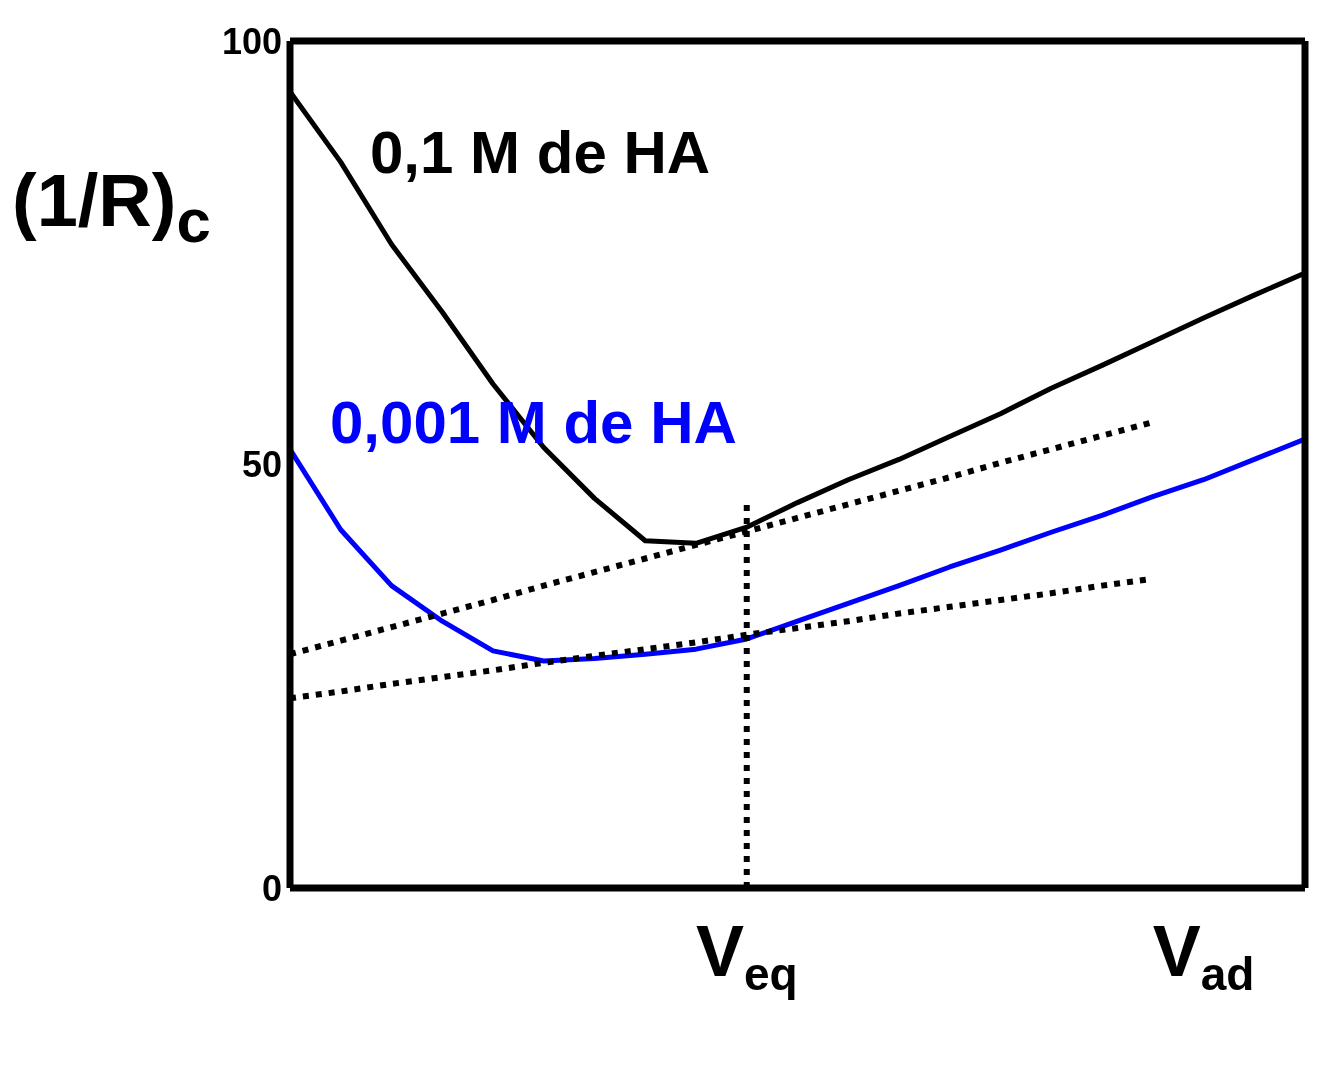  Describe the element at coordinates (271, 888) in the screenshot. I see `y-tick-label: 0` at that location.